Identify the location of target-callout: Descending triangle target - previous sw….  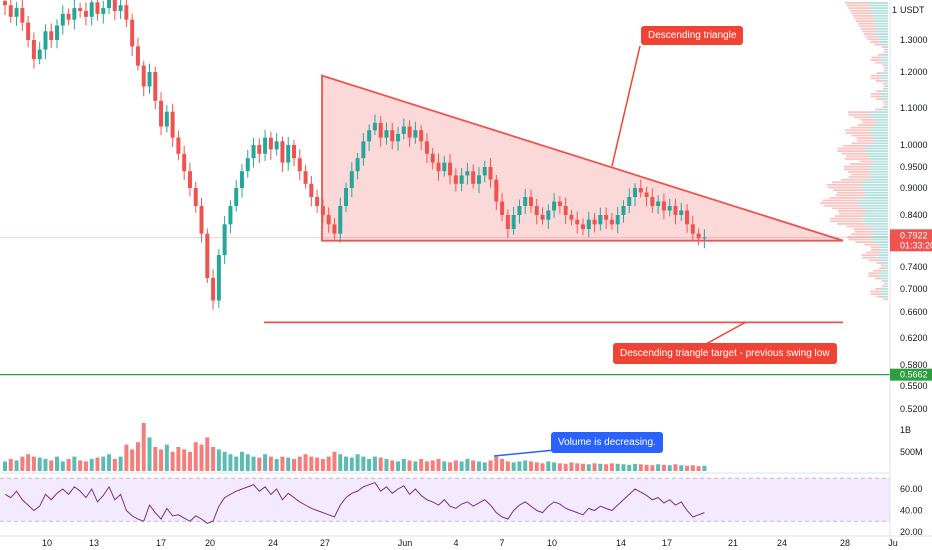
(725, 353).